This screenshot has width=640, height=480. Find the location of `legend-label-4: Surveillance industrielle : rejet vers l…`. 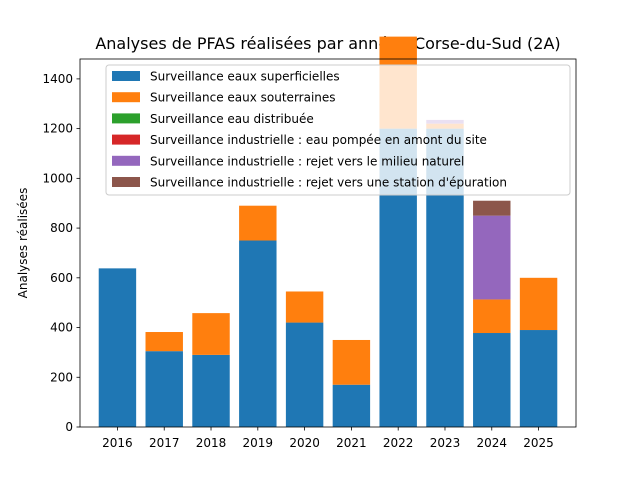

legend-label-4: Surveillance industrielle : rejet vers l… is located at coordinates (307, 161).